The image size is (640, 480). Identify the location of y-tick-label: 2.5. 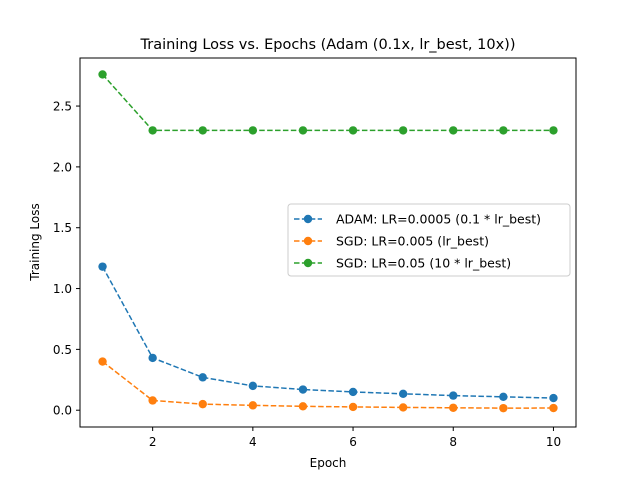
(62, 107).